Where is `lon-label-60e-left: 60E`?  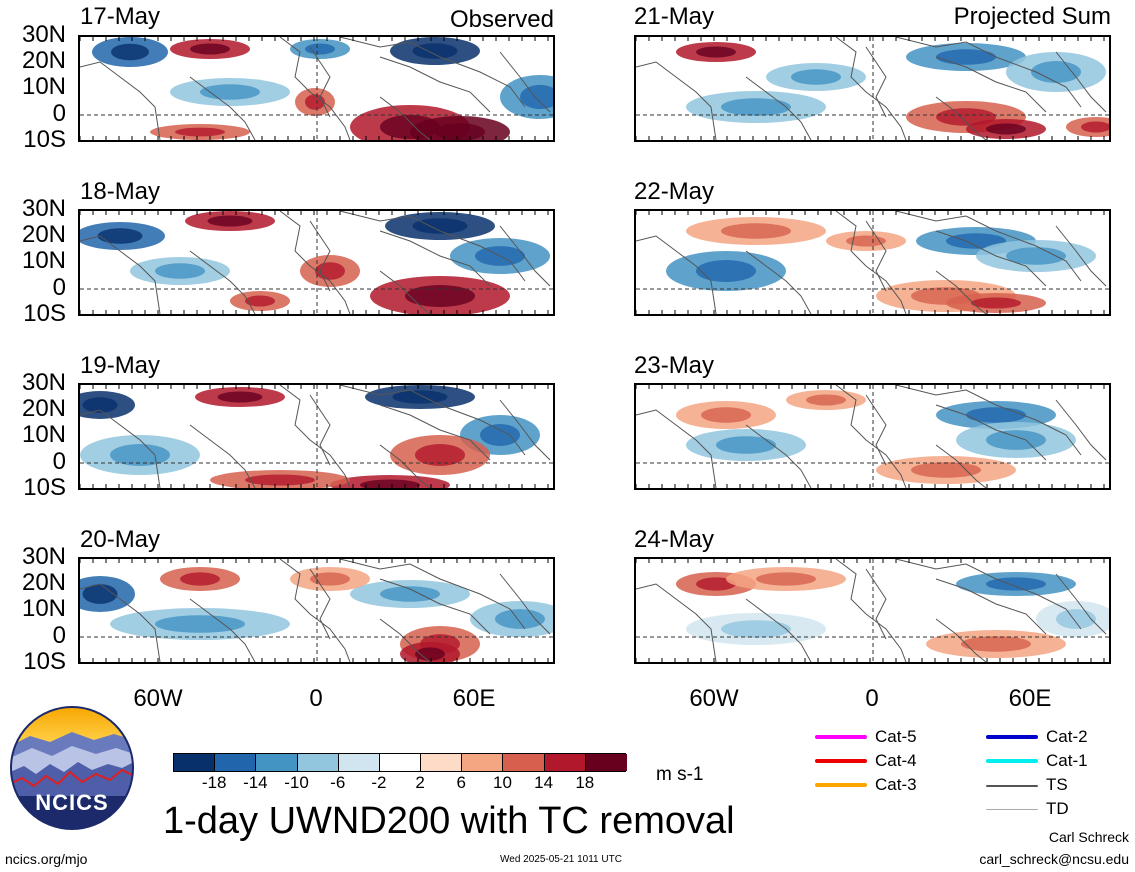 lon-label-60e-left: 60E is located at coordinates (474, 698).